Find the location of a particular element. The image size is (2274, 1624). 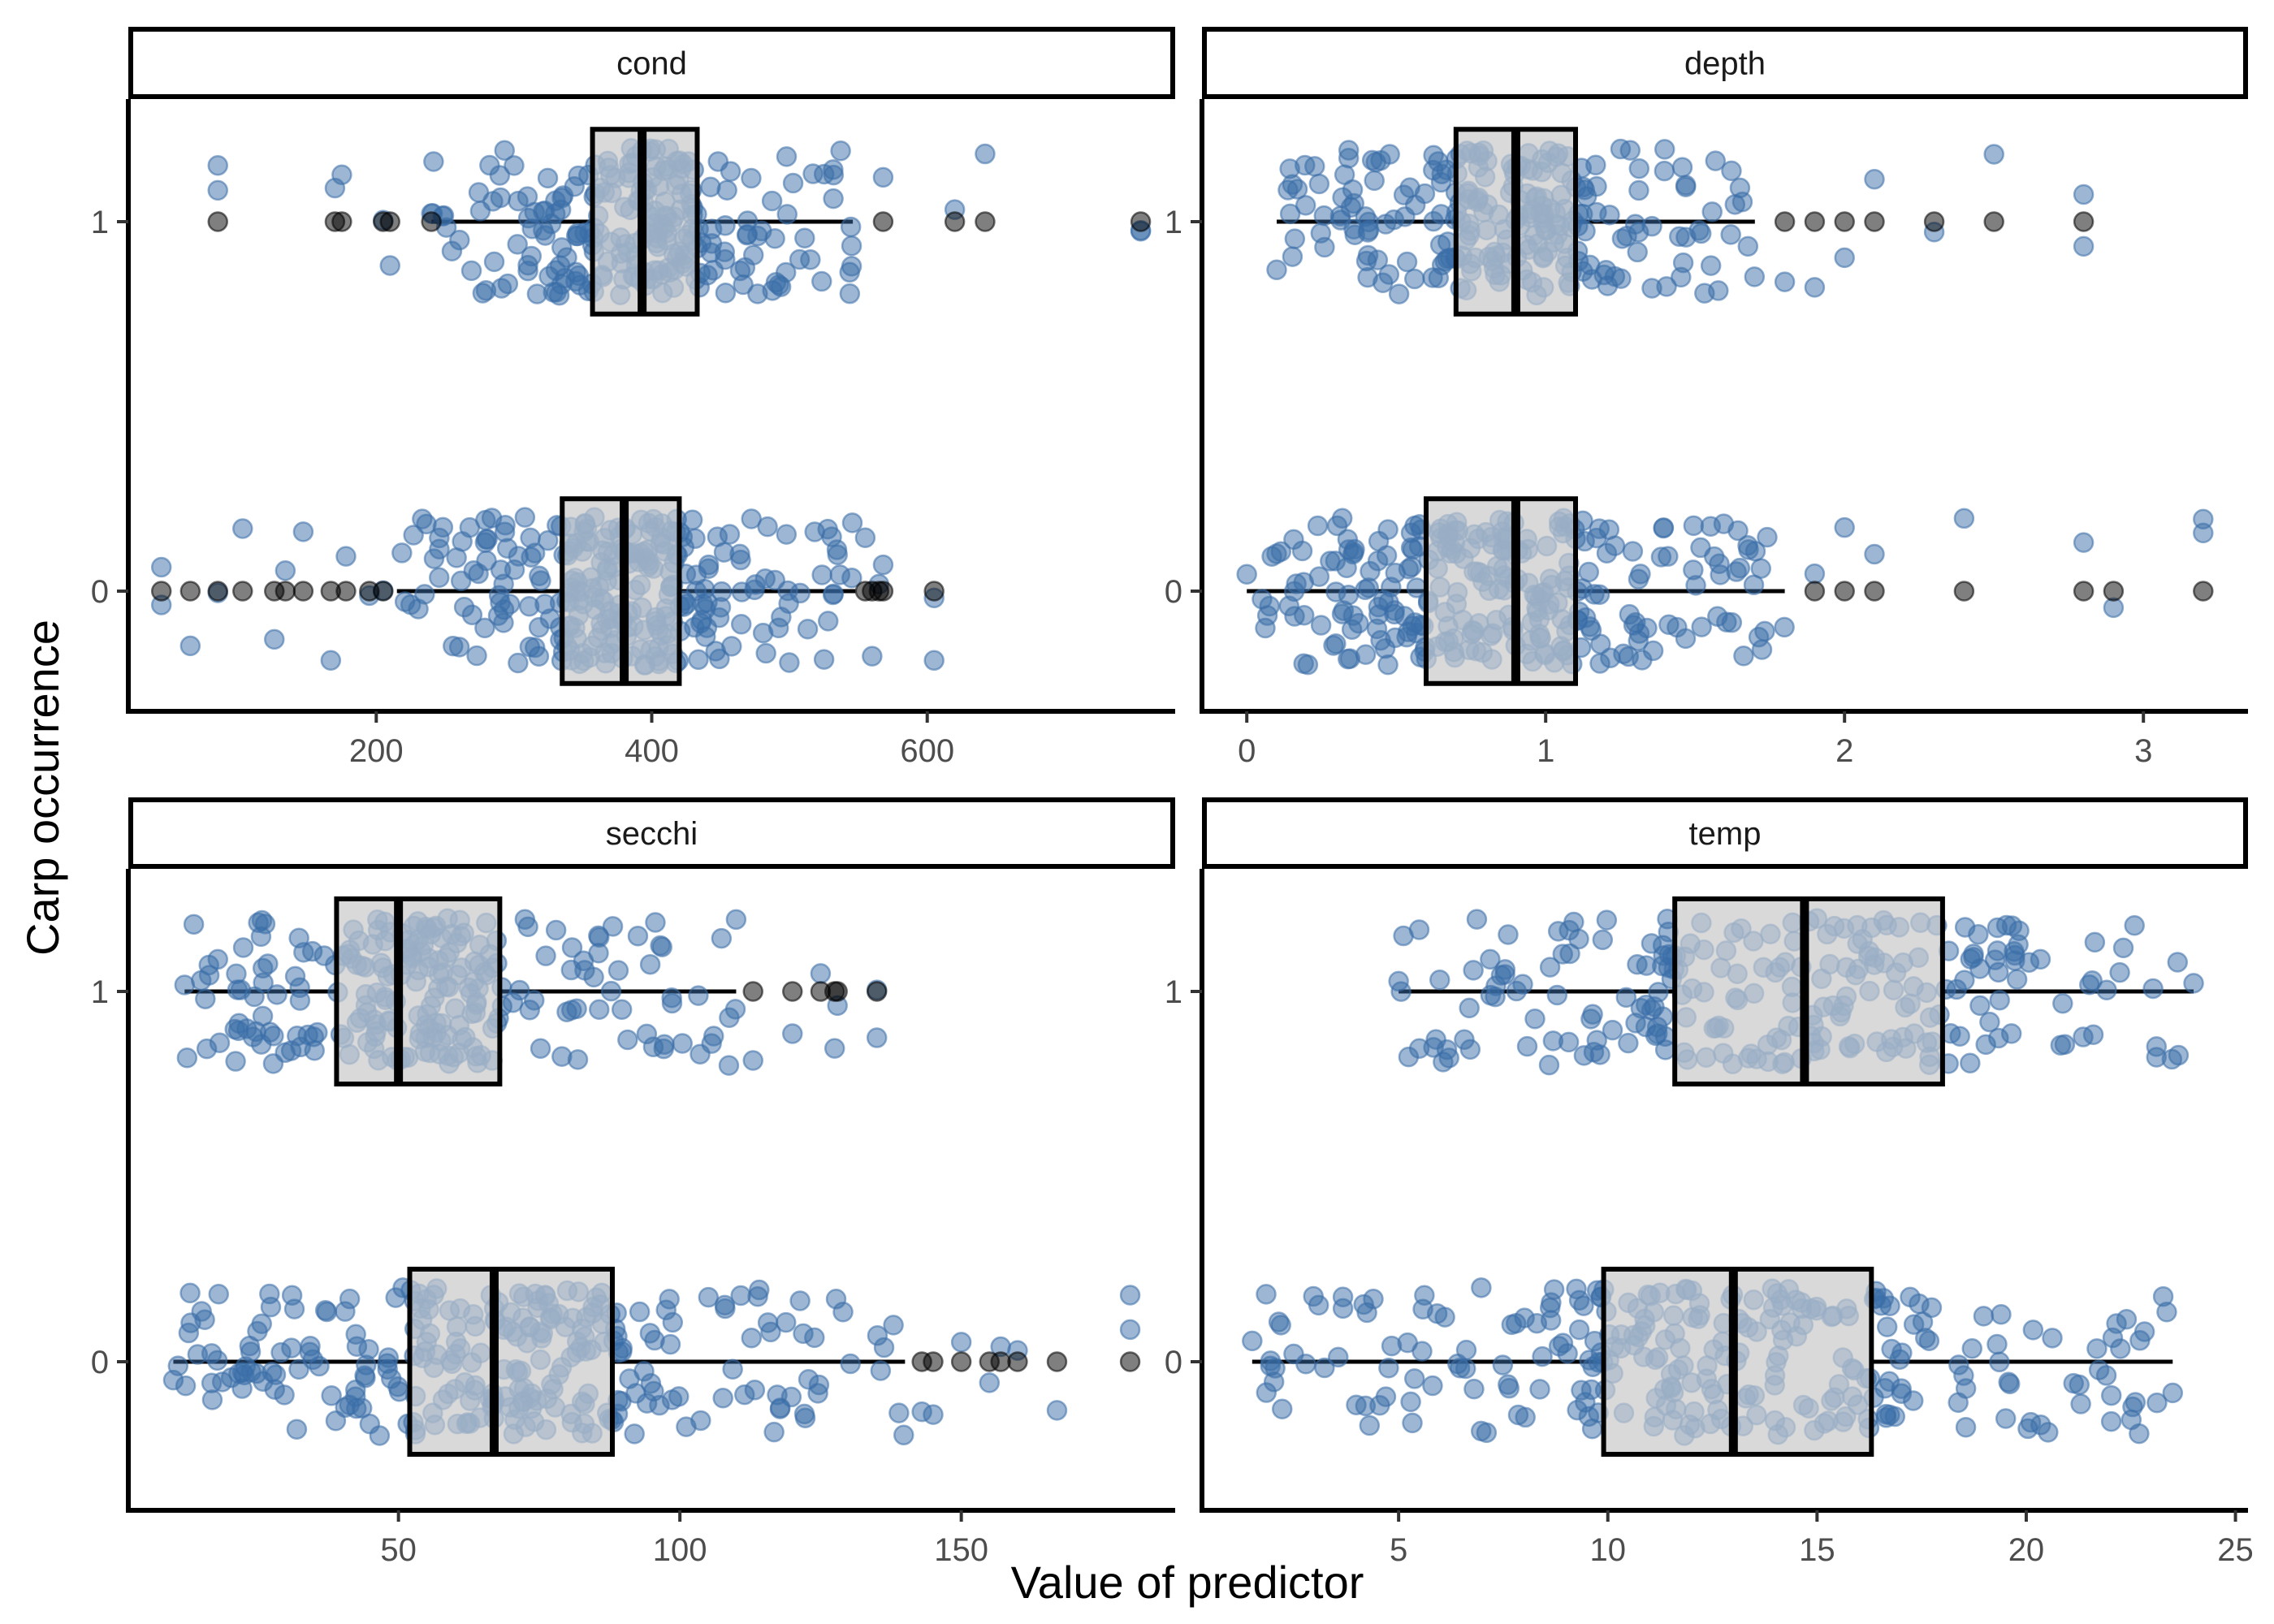

jitter-points is located at coordinates (531, 992).